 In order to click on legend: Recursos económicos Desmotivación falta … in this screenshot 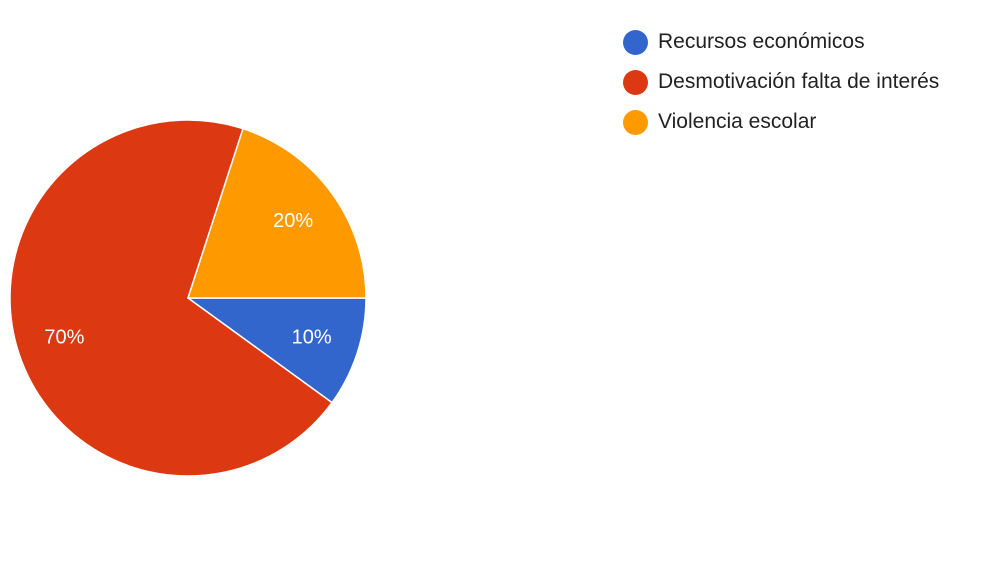, I will do `click(781, 82)`.